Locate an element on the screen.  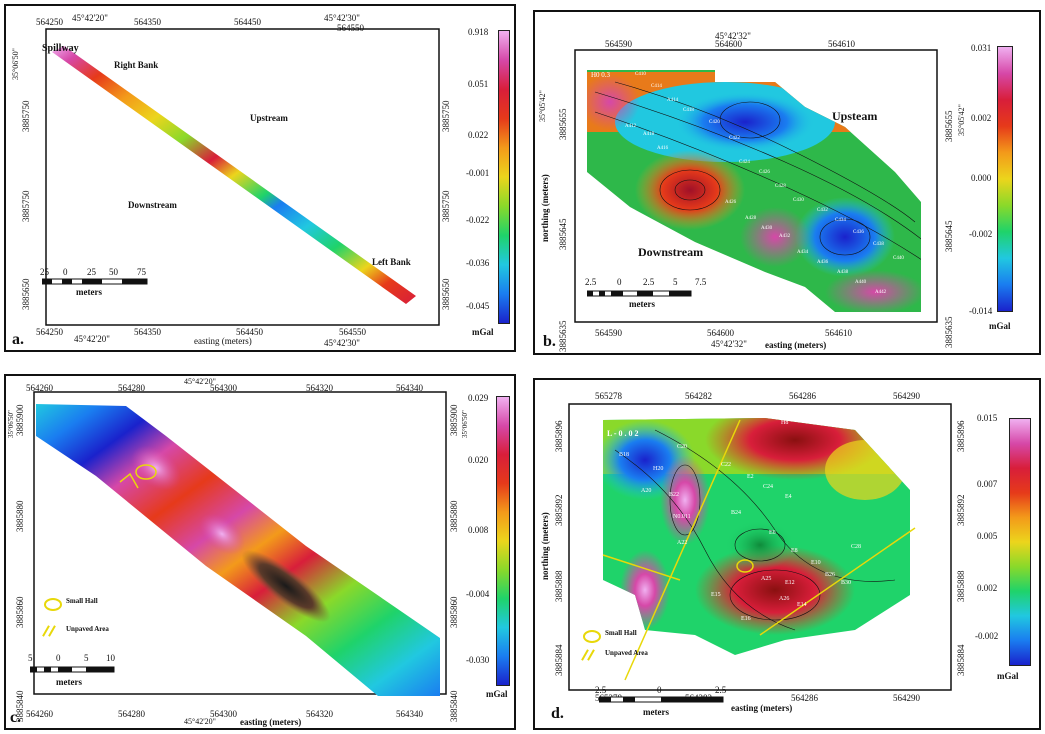
b-right-tick-2: 3885645 is located at coordinates (949, 236).